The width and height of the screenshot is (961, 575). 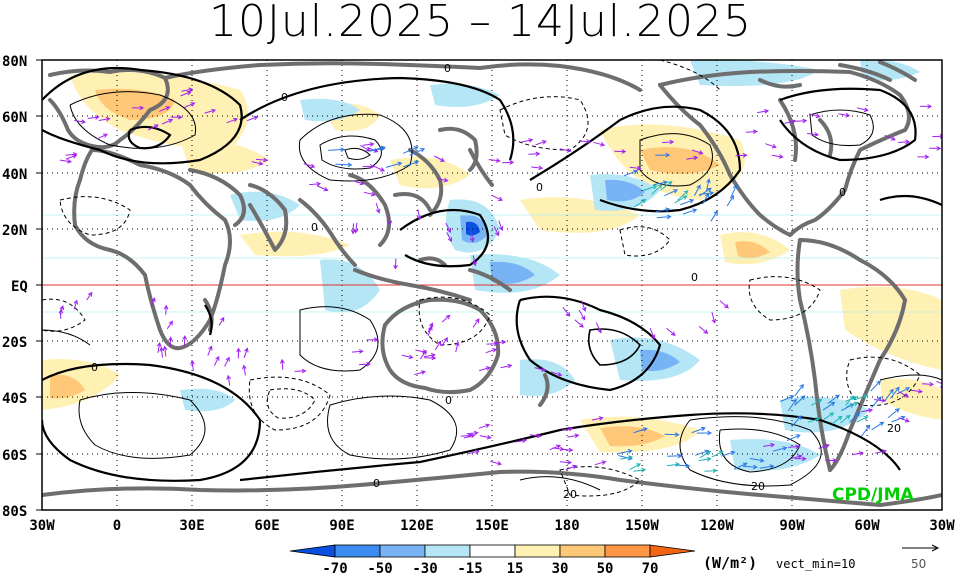 I want to click on lon-label: 60W, so click(x=867, y=526).